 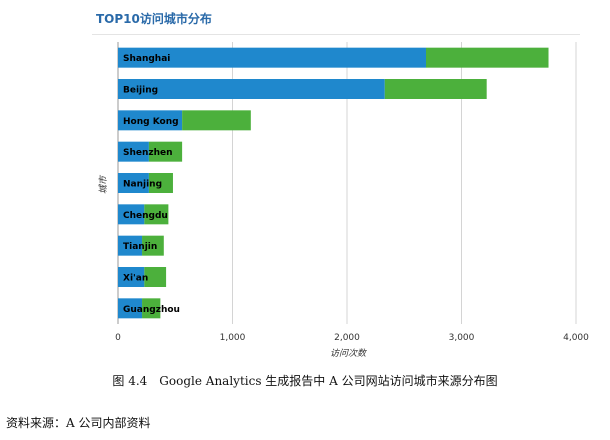 I want to click on chart-title: TOP10访问城市分布, so click(x=154, y=19).